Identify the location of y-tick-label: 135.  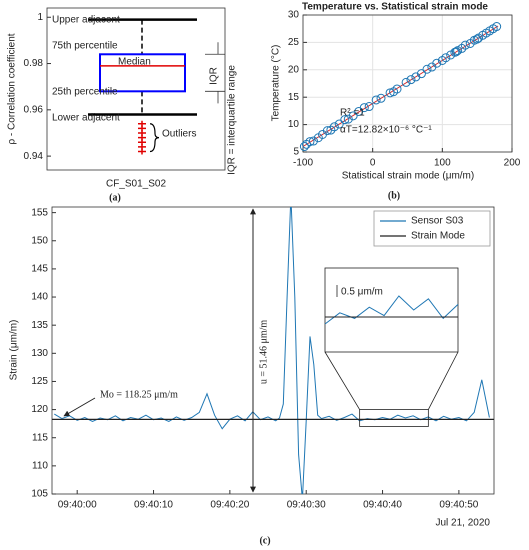
(39, 325).